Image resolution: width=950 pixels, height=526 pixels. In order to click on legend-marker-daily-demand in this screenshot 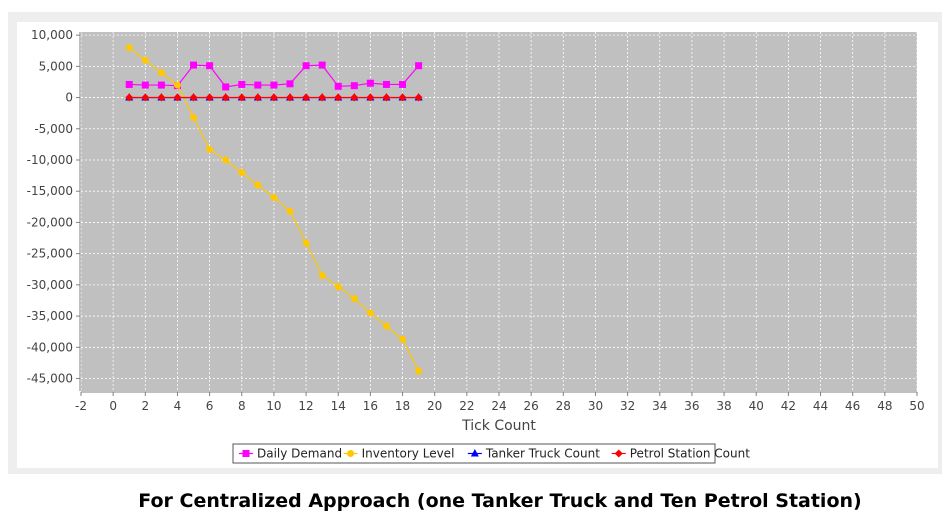, I will do `click(246, 453)`.